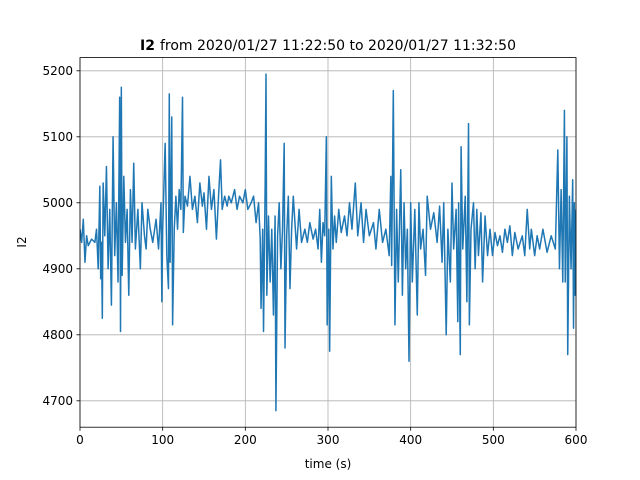 The image size is (640, 480). Describe the element at coordinates (162, 440) in the screenshot. I see `x-tick-label: 100` at that location.